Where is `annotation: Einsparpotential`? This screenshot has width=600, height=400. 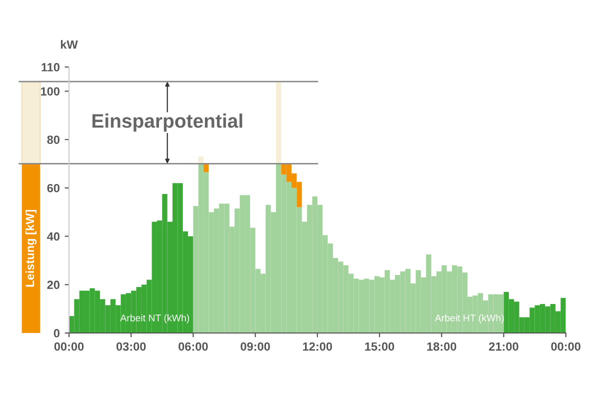 annotation: Einsparpotential is located at coordinates (167, 123).